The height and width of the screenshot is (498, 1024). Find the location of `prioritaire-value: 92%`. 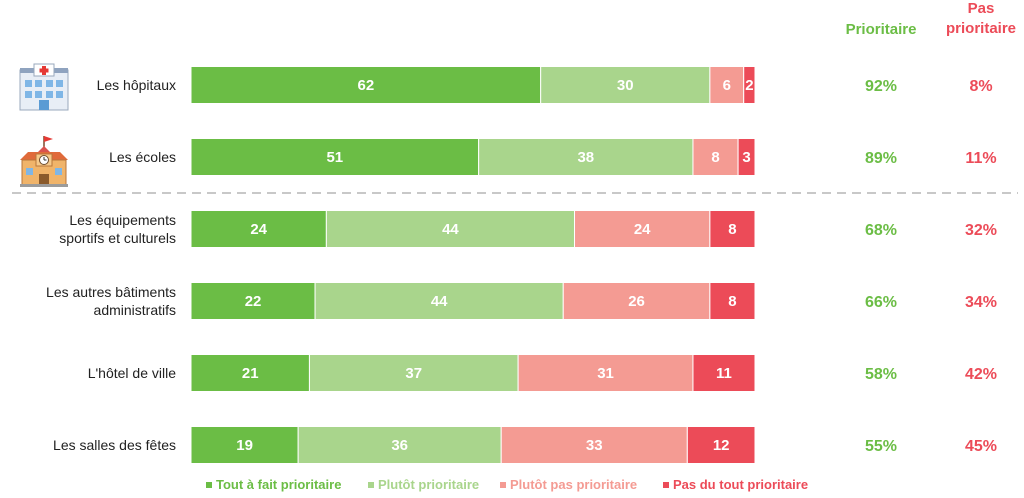

prioritaire-value: 92% is located at coordinates (881, 86).